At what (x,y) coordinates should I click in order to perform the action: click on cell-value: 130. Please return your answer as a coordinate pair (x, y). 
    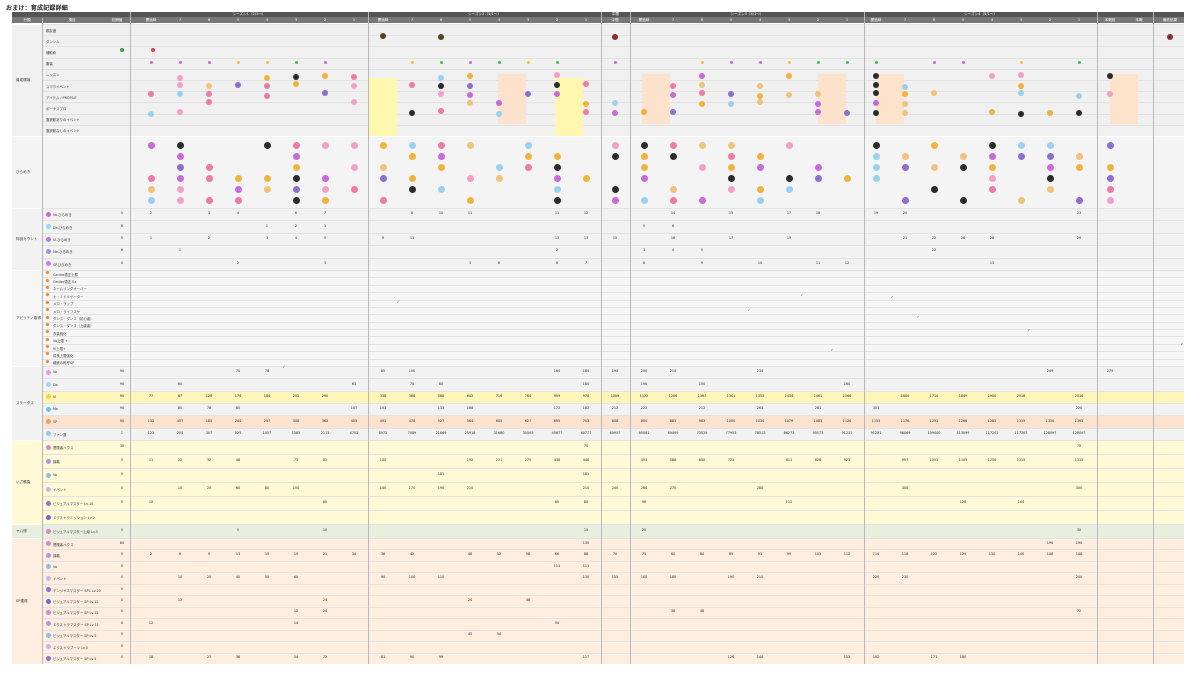
    Looking at the image, I should click on (586, 542).